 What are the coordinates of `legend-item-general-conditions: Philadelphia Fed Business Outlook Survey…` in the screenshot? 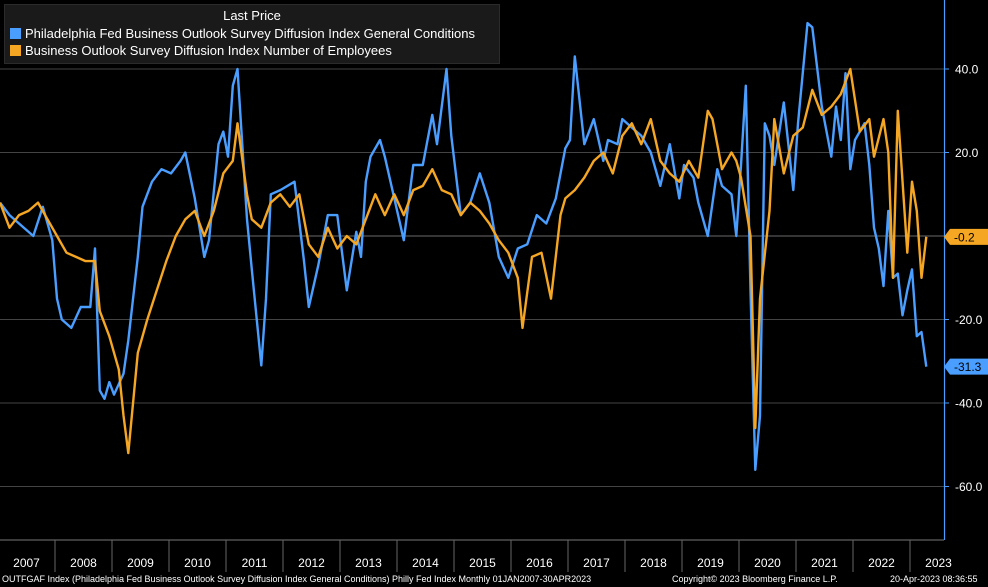 It's located at (242, 33).